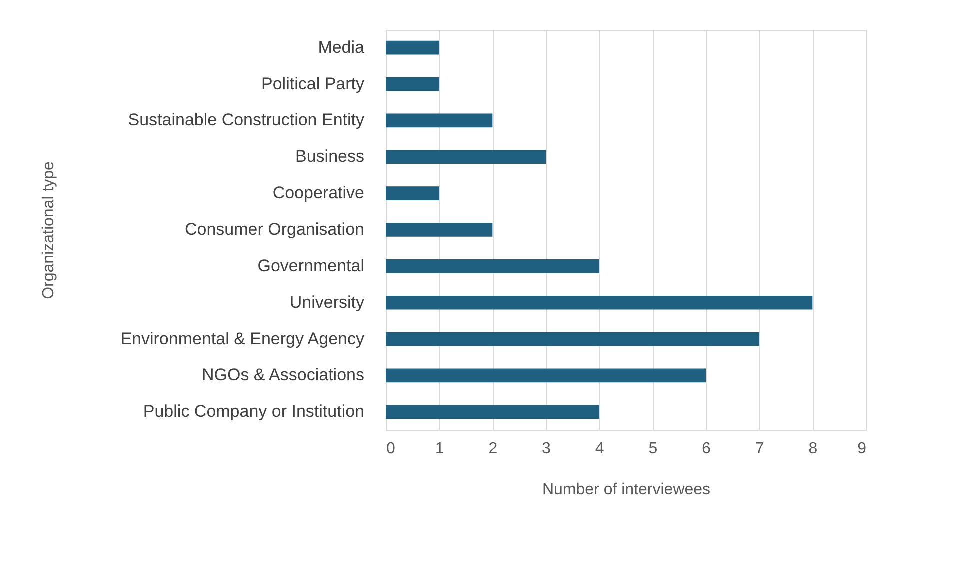 The width and height of the screenshot is (955, 580). Describe the element at coordinates (318, 193) in the screenshot. I see `y-tick-label: Cooperative` at that location.